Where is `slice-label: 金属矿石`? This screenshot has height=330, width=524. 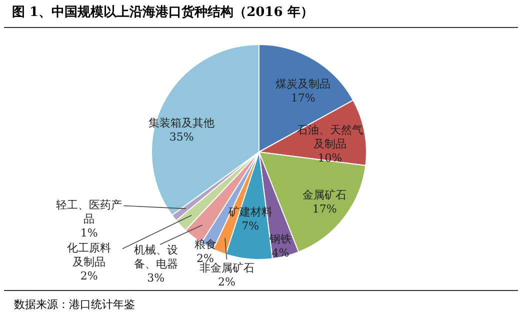
slice-label: 金属矿石 is located at coordinates (324, 195).